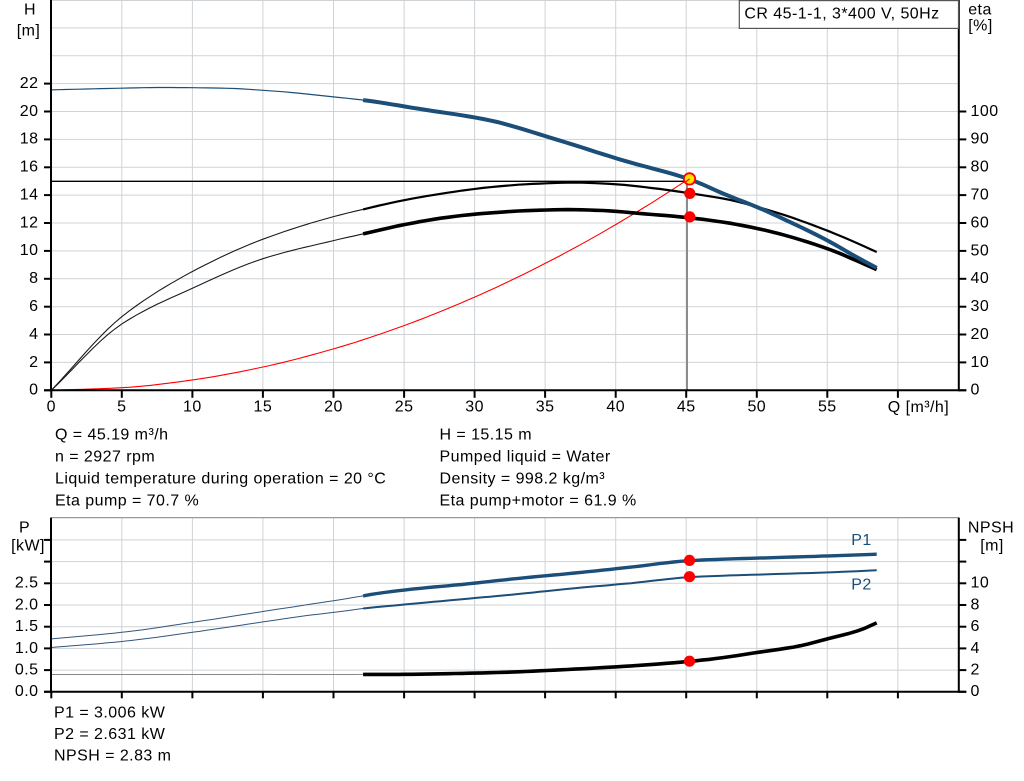 Image resolution: width=1024 pixels, height=781 pixels. I want to click on svg-text: Eta pump+motor = 61.9 %, so click(538, 500).